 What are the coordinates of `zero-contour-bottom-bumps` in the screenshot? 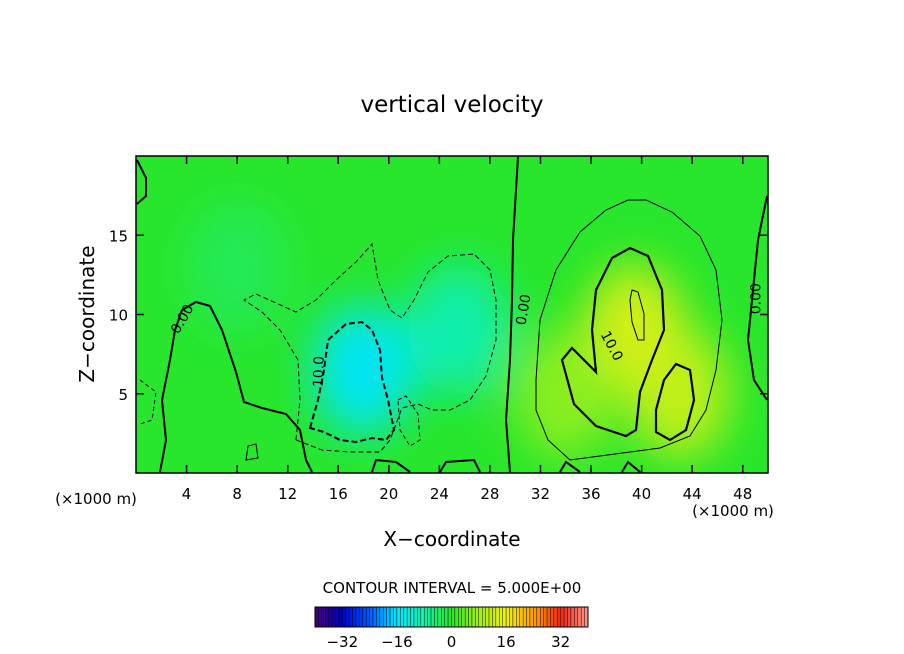 It's located at (506, 465).